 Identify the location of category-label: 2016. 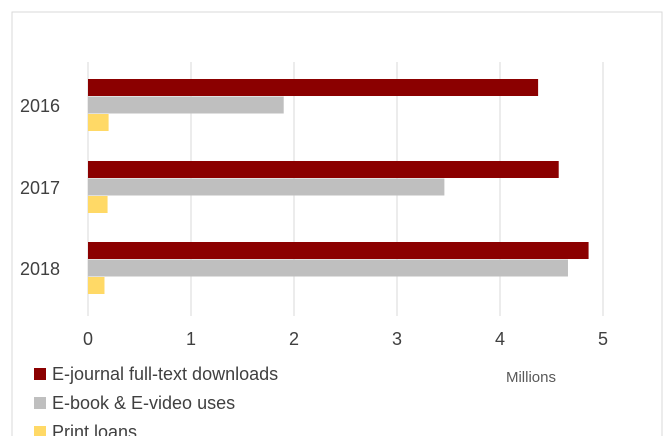
(40, 106).